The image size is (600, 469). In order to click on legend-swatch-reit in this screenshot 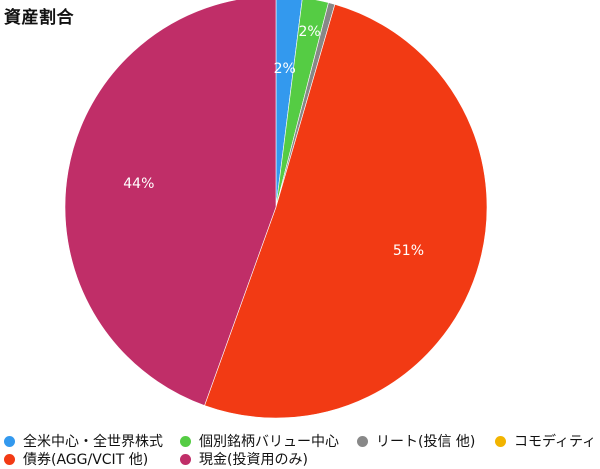, I will do `click(362, 441)`.